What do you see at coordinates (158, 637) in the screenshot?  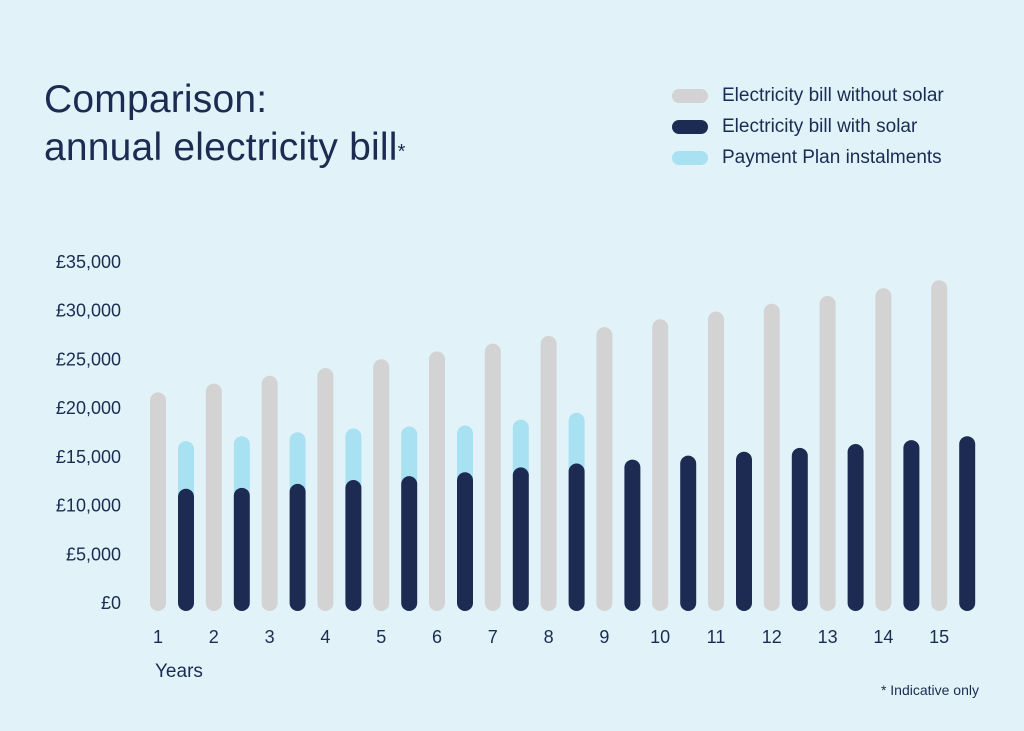 I see `x-tick-label: 1` at bounding box center [158, 637].